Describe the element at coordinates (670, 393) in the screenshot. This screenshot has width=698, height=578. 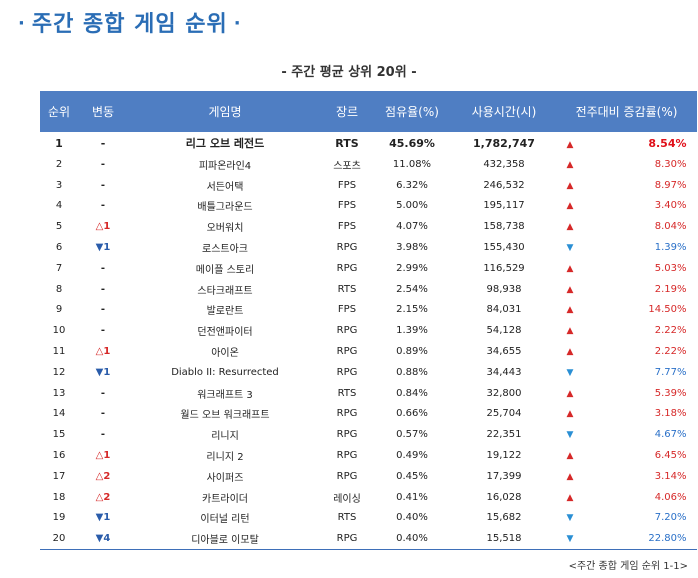
I see `rate-value: 5.39%` at that location.